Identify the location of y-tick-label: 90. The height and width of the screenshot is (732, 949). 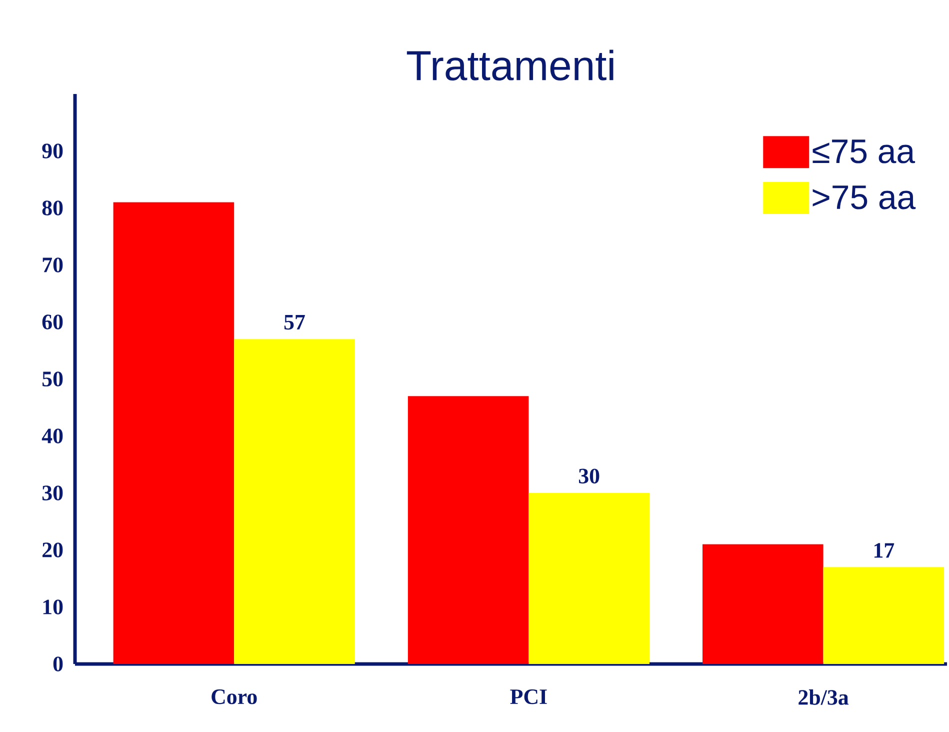
(52, 151).